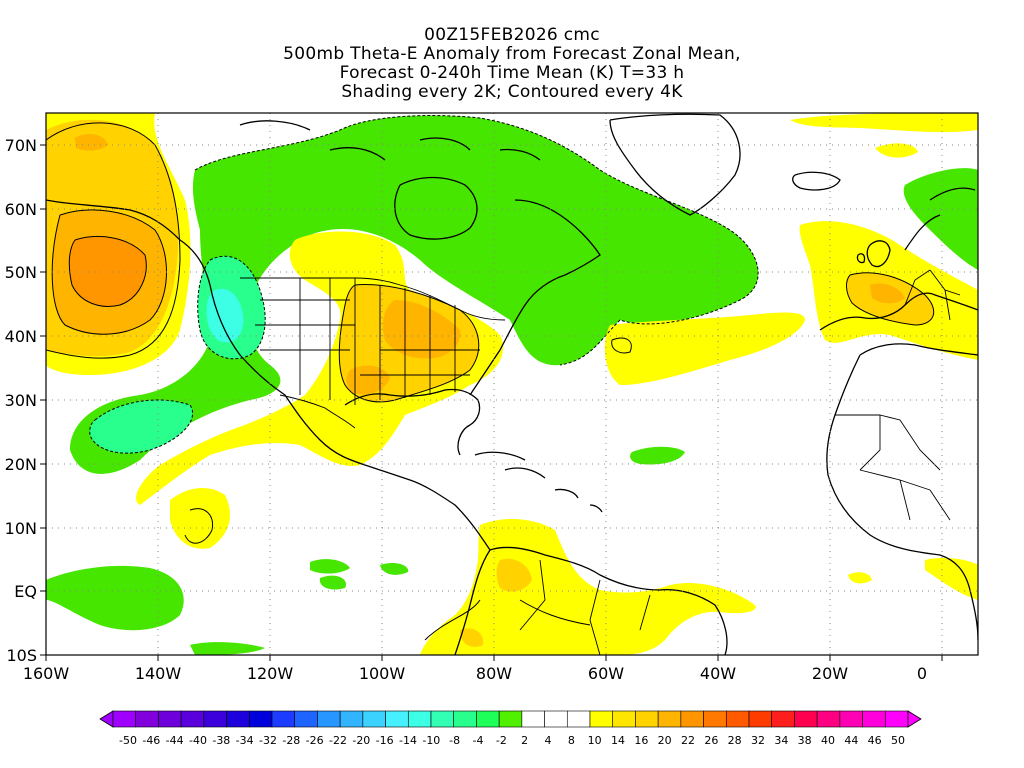 This screenshot has width=1024, height=768. What do you see at coordinates (472, 602) in the screenshot?
I see `coast-south-america-west` at bounding box center [472, 602].